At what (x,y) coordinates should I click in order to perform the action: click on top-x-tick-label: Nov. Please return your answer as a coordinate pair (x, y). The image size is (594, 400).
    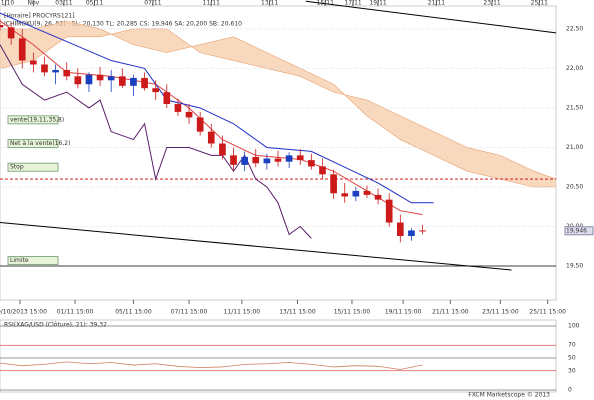
    Looking at the image, I should click on (34, 3).